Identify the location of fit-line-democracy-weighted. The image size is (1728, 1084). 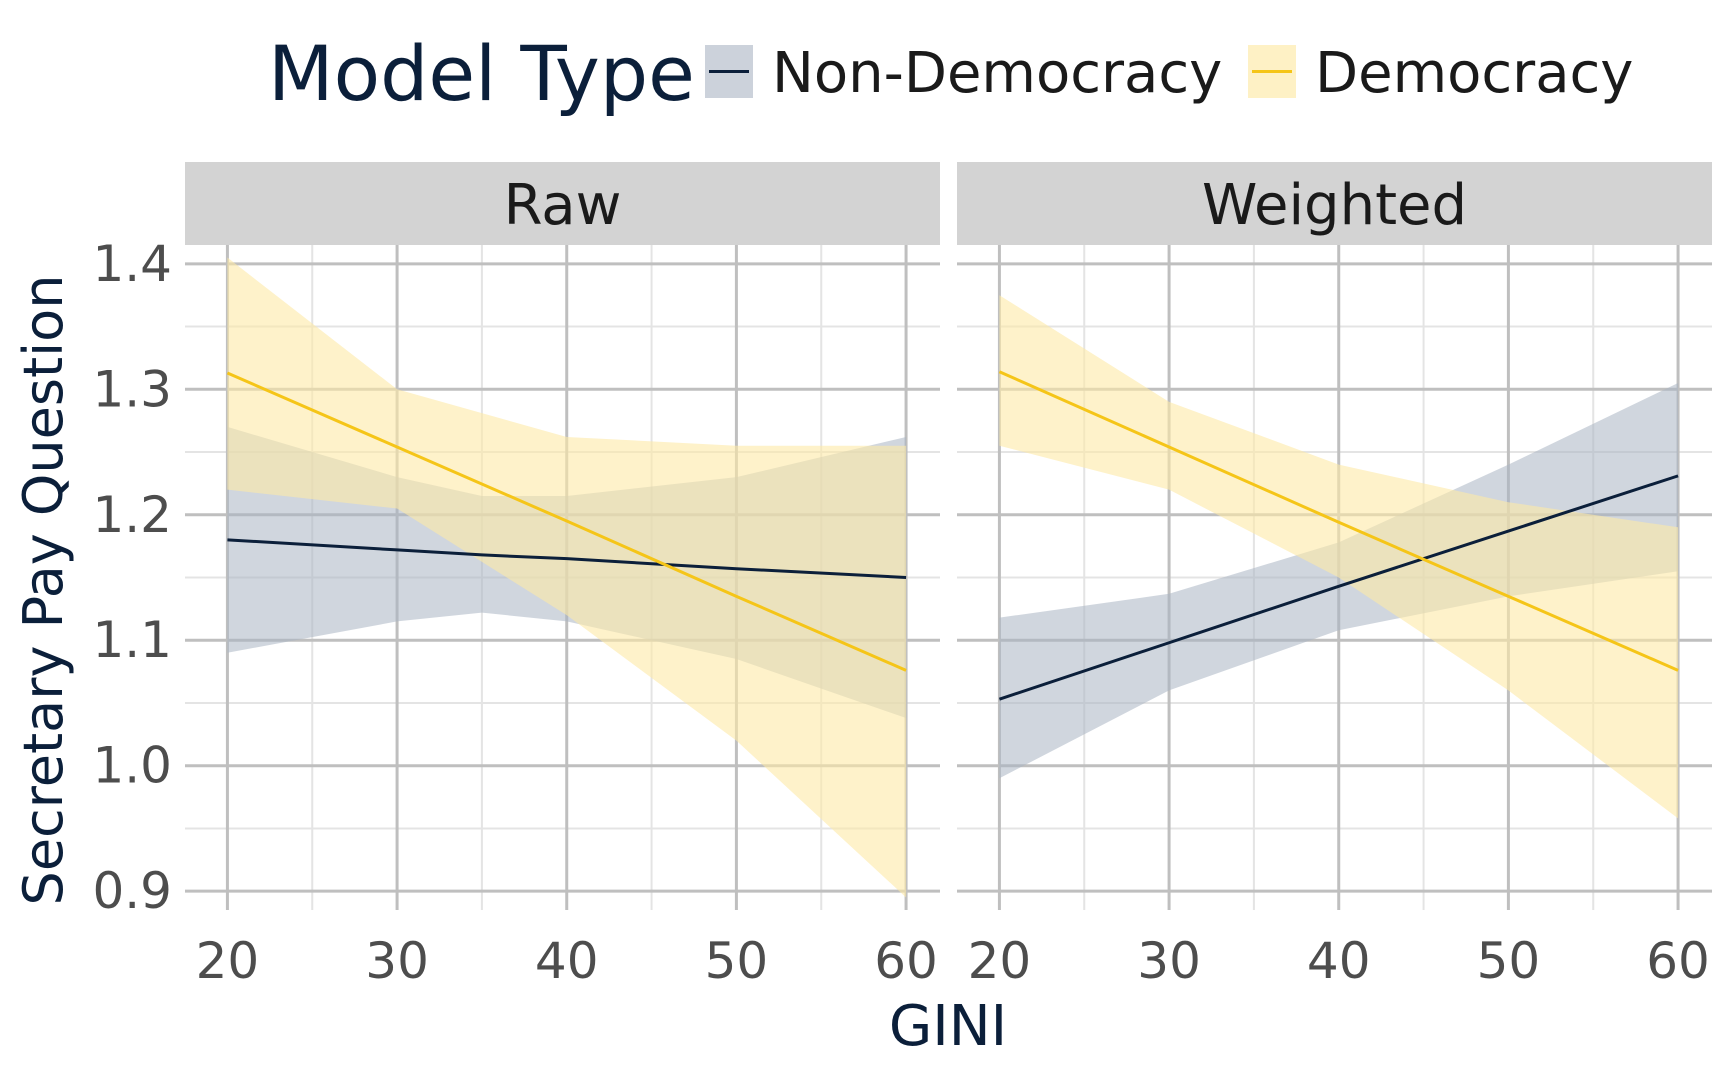
(1338, 521).